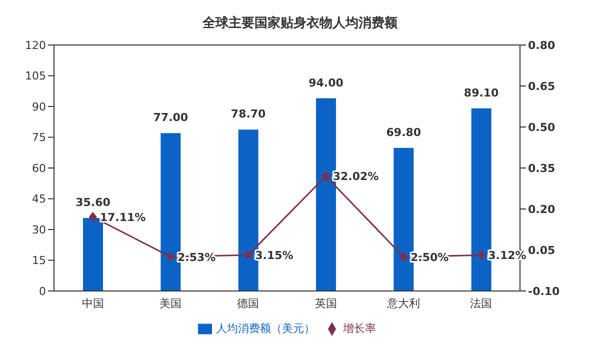 The width and height of the screenshot is (600, 348). What do you see at coordinates (542, 209) in the screenshot?
I see `y2-tick-label: 0.20` at bounding box center [542, 209].